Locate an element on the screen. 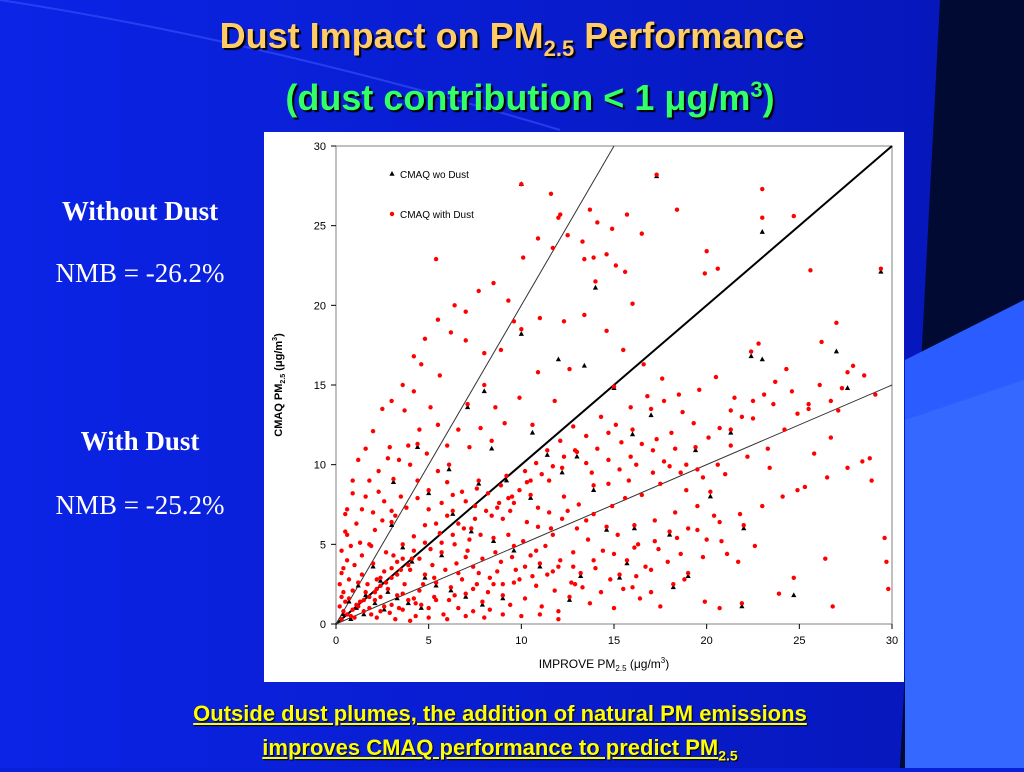 The image size is (1024, 772). x-axis-label: IMPROVE PM2.5 (μg/m3) is located at coordinates (604, 664).